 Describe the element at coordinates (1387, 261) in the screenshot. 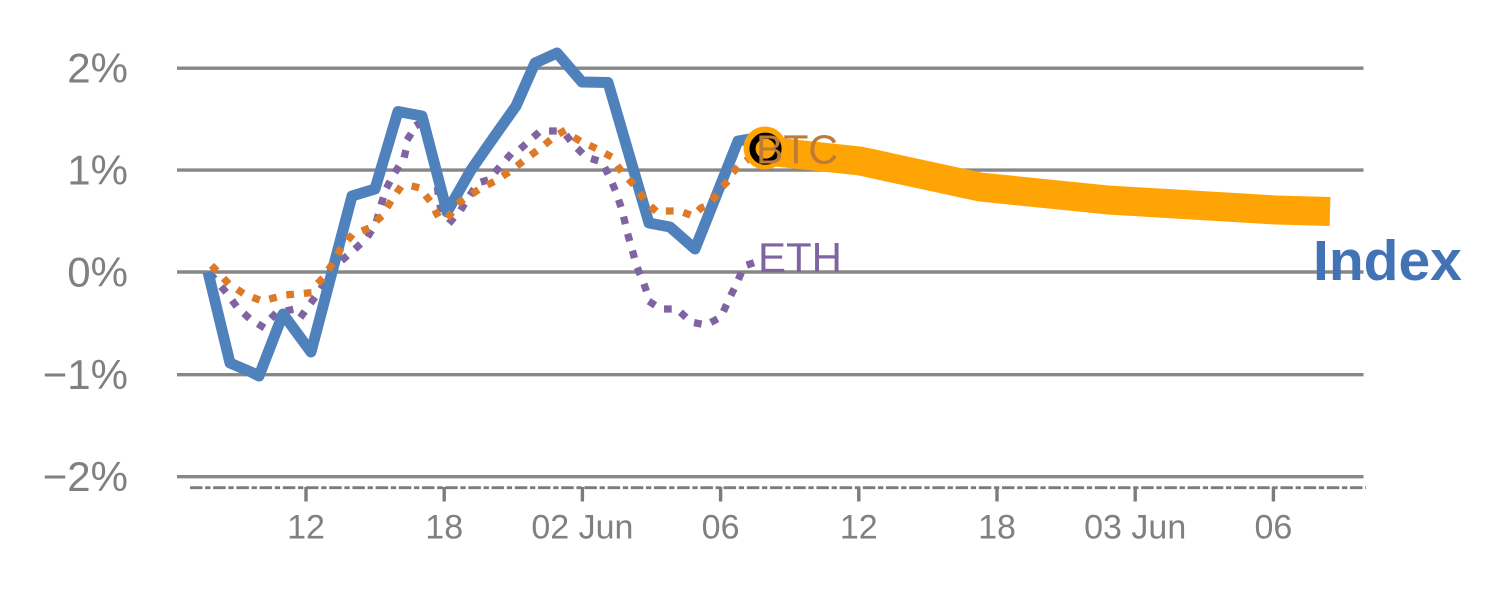

I see `svg-text: Index` at that location.